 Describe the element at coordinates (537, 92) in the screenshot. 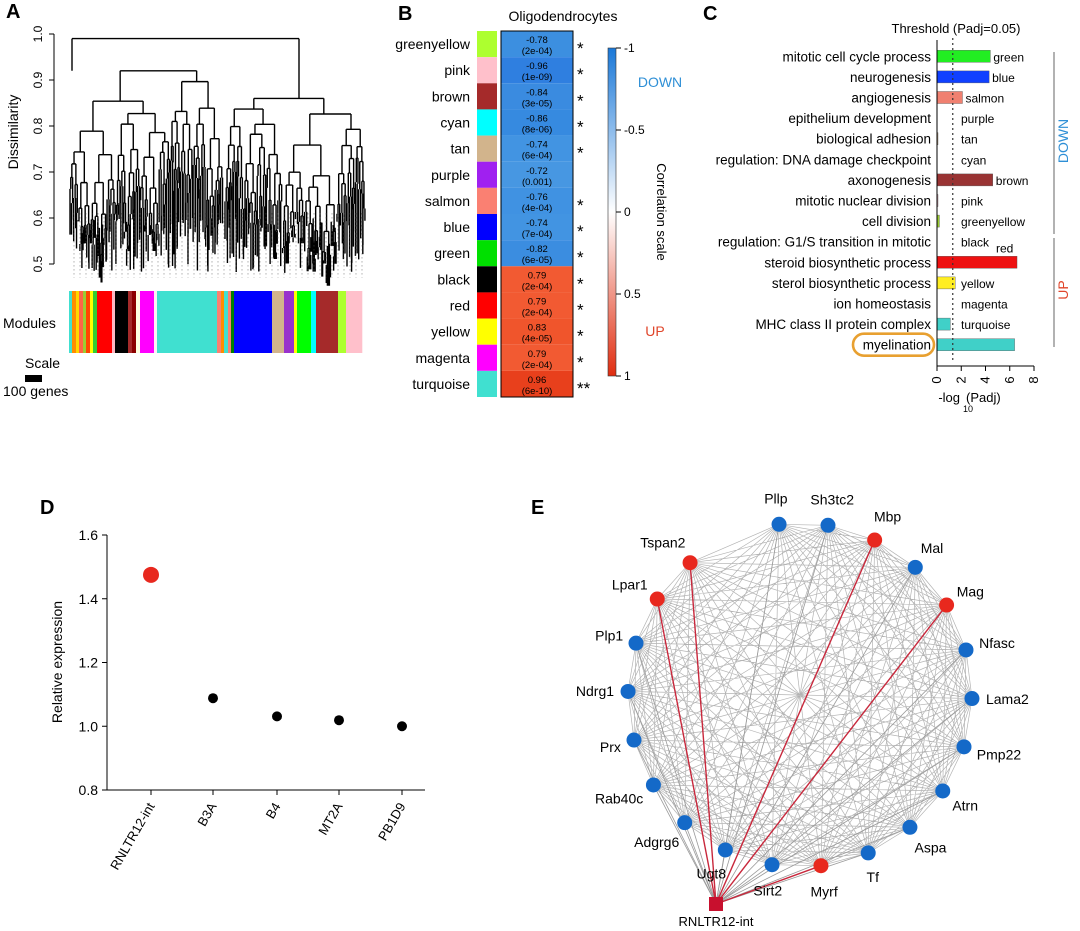

I see `correlation-value: -0.84` at that location.